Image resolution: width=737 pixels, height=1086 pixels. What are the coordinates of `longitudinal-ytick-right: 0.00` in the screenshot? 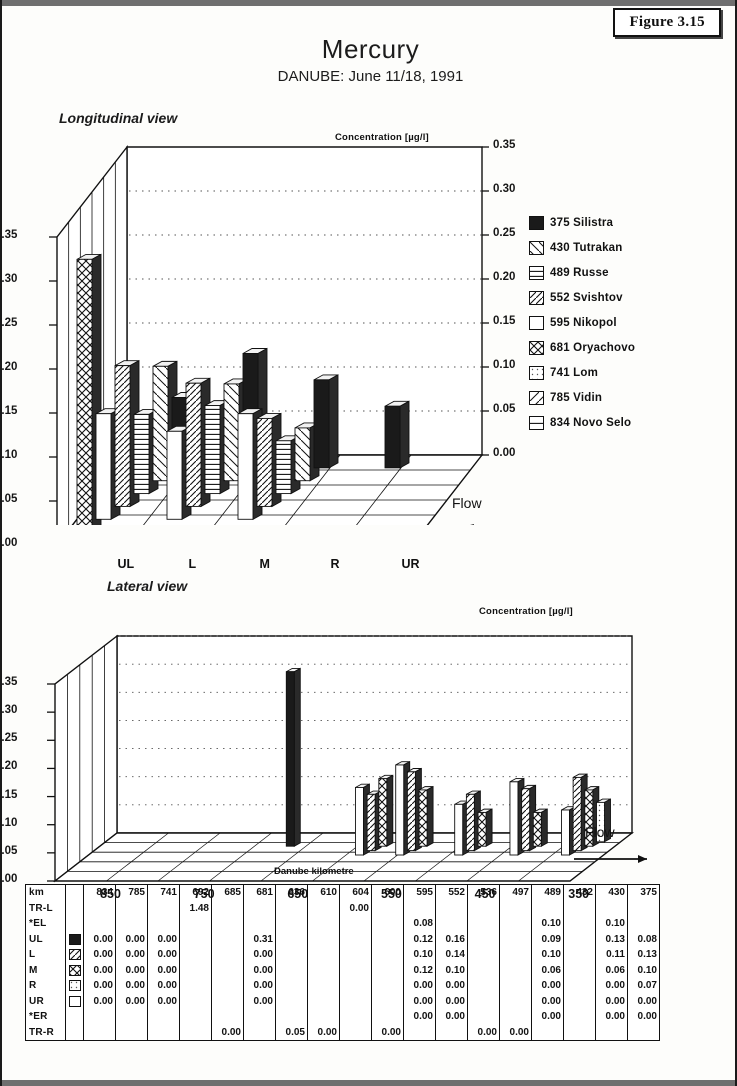 It's located at (504, 453).